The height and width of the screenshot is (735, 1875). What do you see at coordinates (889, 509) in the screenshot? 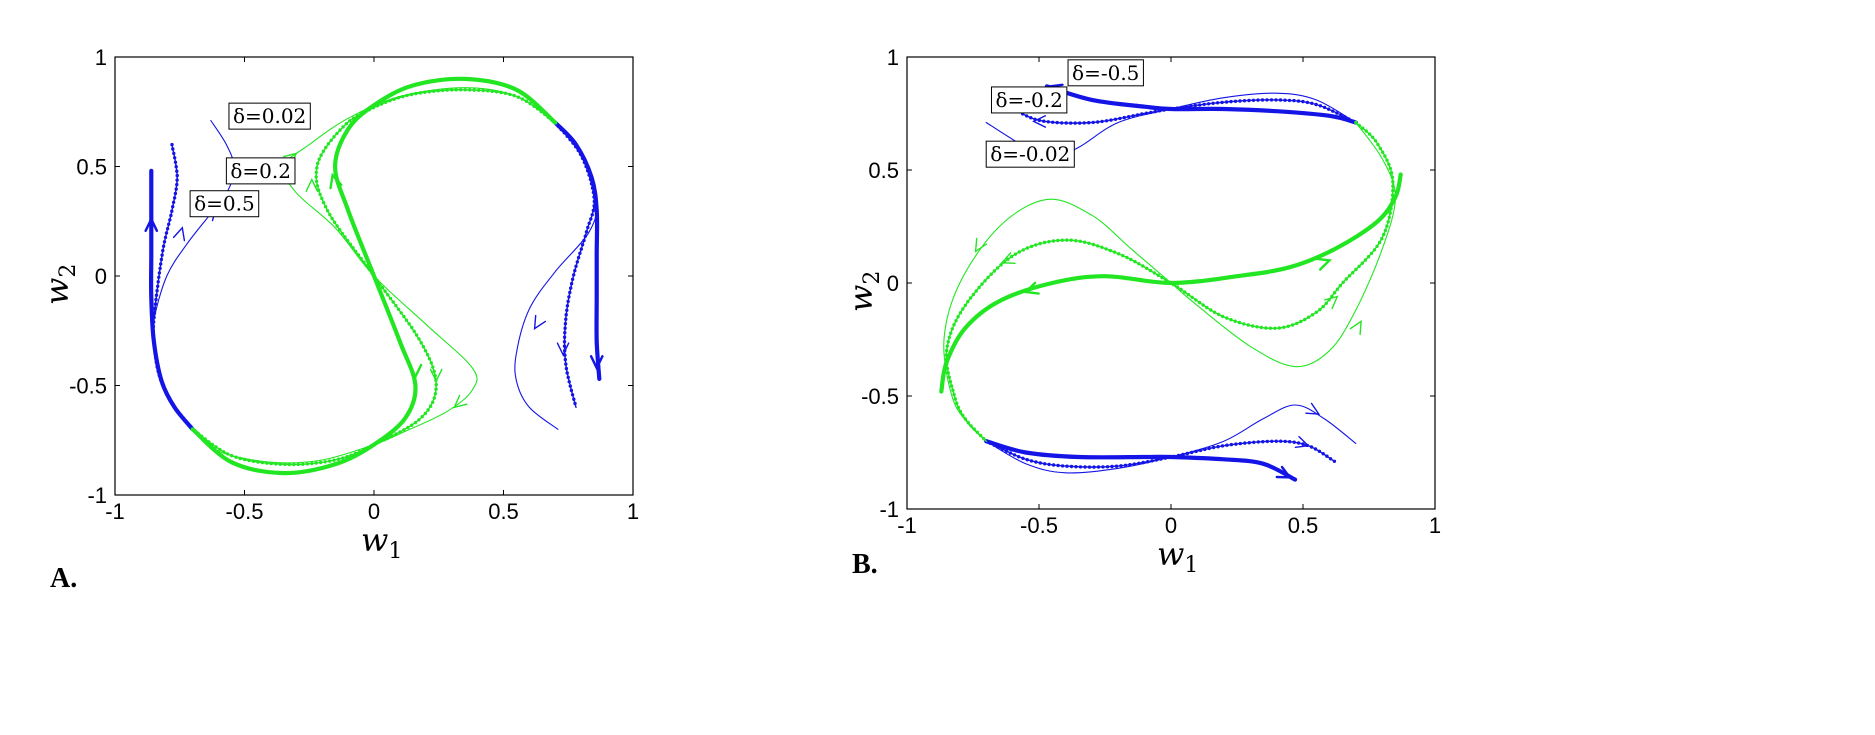
I see `y-tick-label: -1` at bounding box center [889, 509].